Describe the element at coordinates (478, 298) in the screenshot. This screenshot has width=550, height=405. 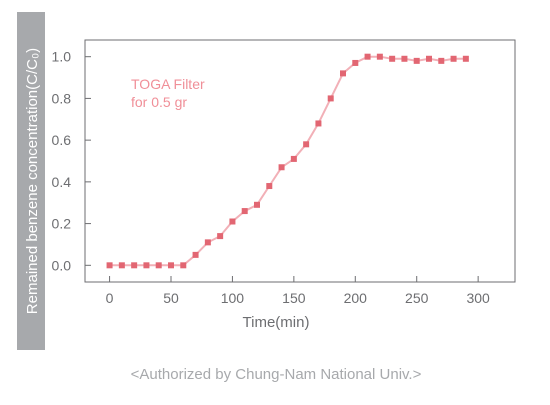
I see `x-tick-label: 300` at that location.